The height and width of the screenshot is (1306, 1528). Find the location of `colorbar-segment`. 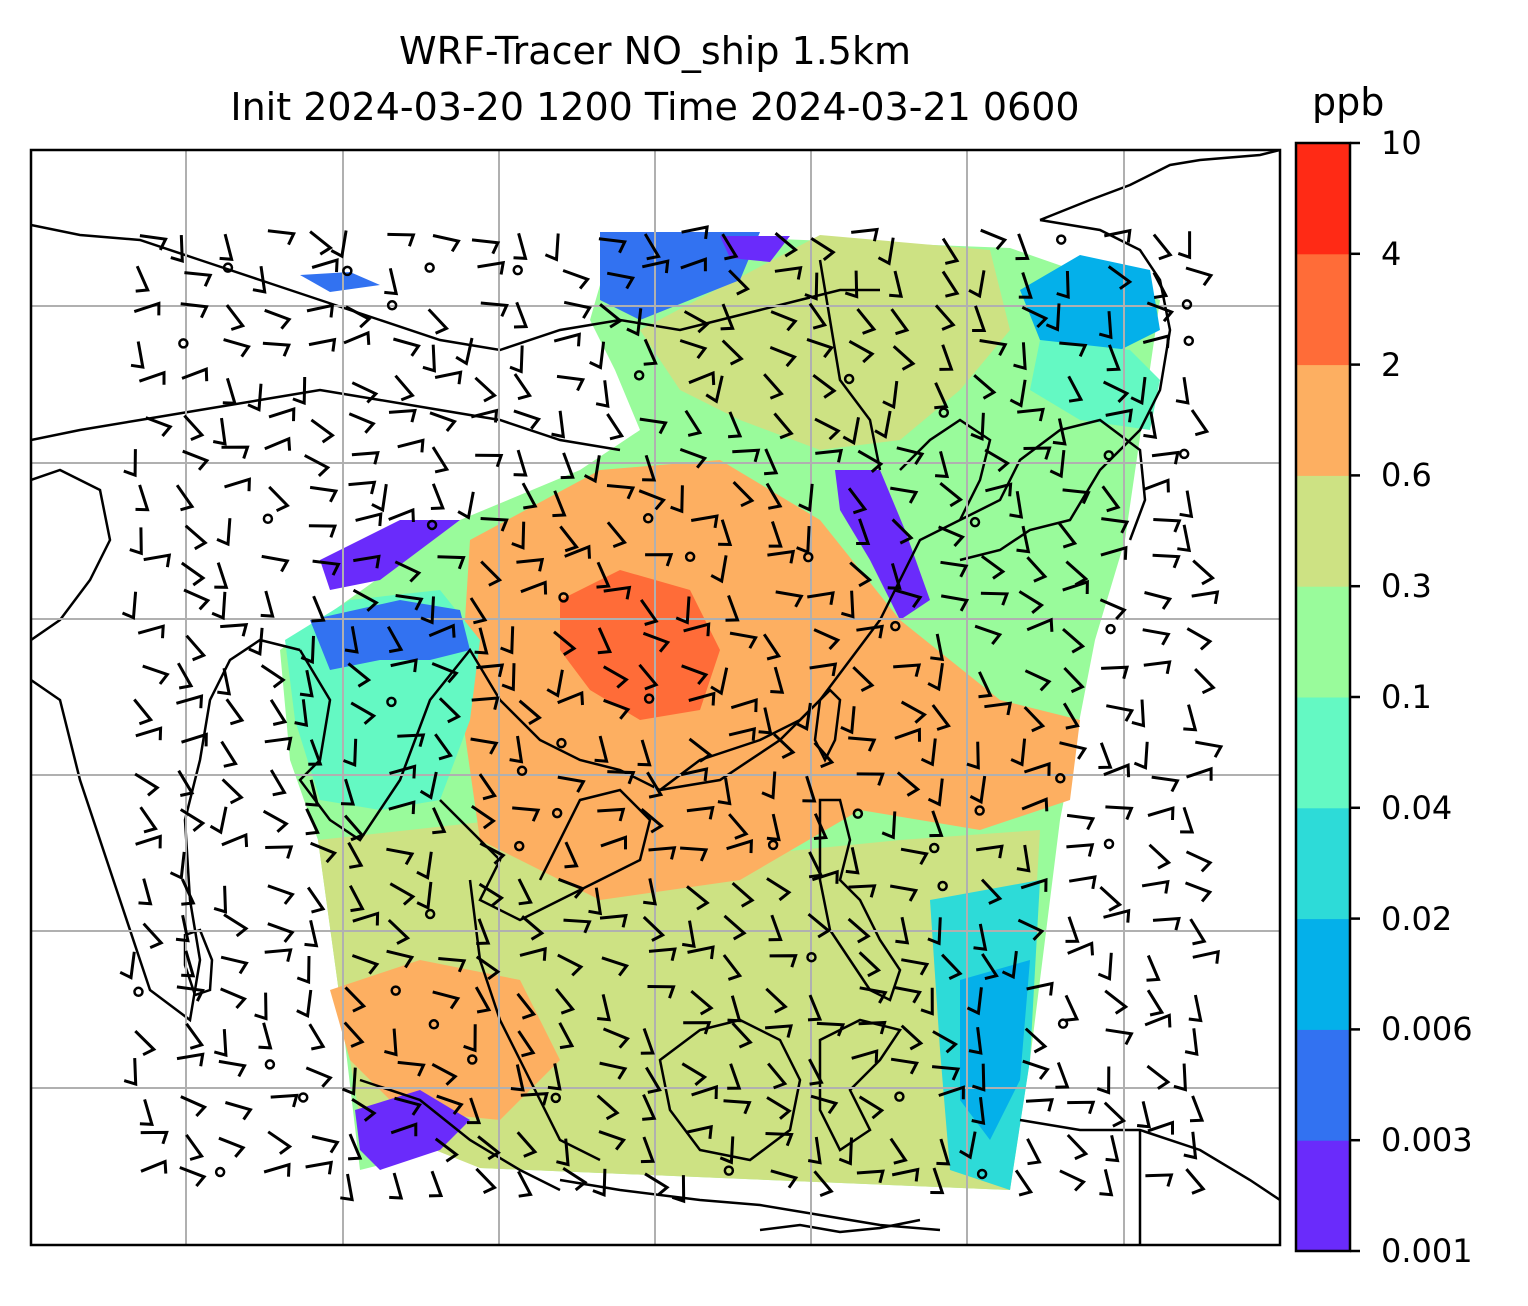

colorbar-segment is located at coordinates (1323, 420).